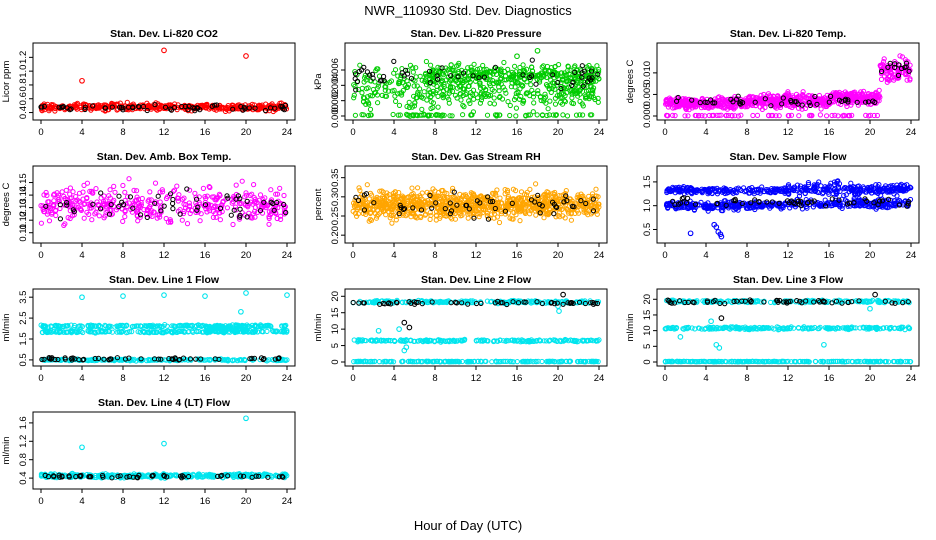 This screenshot has width=936, height=540. I want to click on panel-title: Stan. Dev. Li-820 CO2, so click(164, 34).